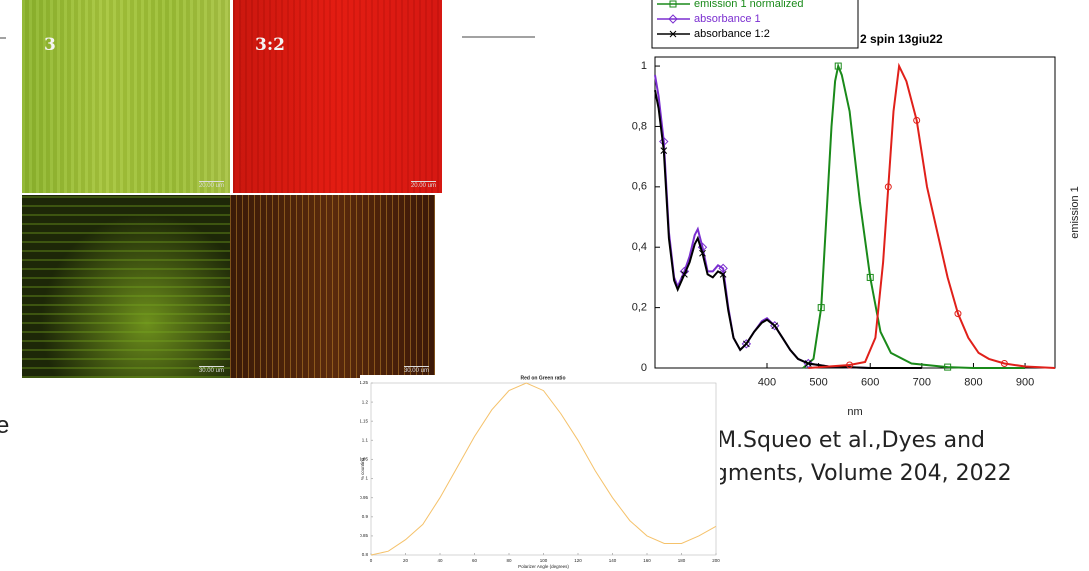  What do you see at coordinates (337, 96) in the screenshot?
I see `micrograph: 3:2 20.00 um` at bounding box center [337, 96].